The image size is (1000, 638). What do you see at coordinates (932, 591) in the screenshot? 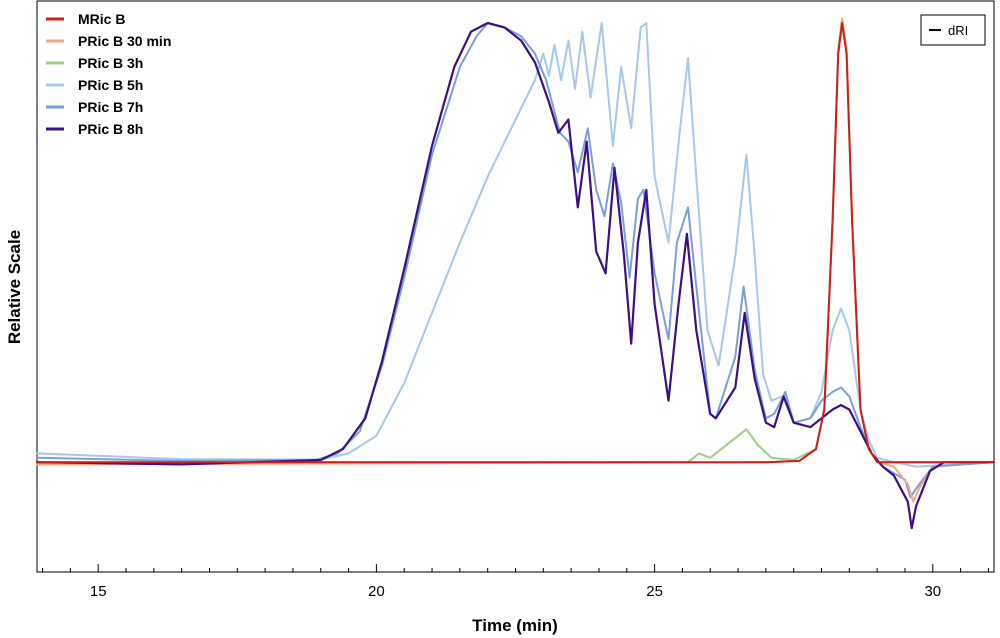
I see `x-tick-label: 30` at bounding box center [932, 591].